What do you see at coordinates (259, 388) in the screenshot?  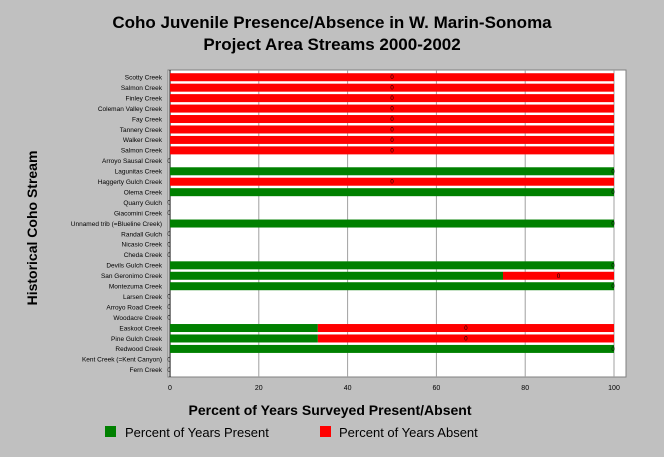 I see `x-tick-label: 20` at bounding box center [259, 388].